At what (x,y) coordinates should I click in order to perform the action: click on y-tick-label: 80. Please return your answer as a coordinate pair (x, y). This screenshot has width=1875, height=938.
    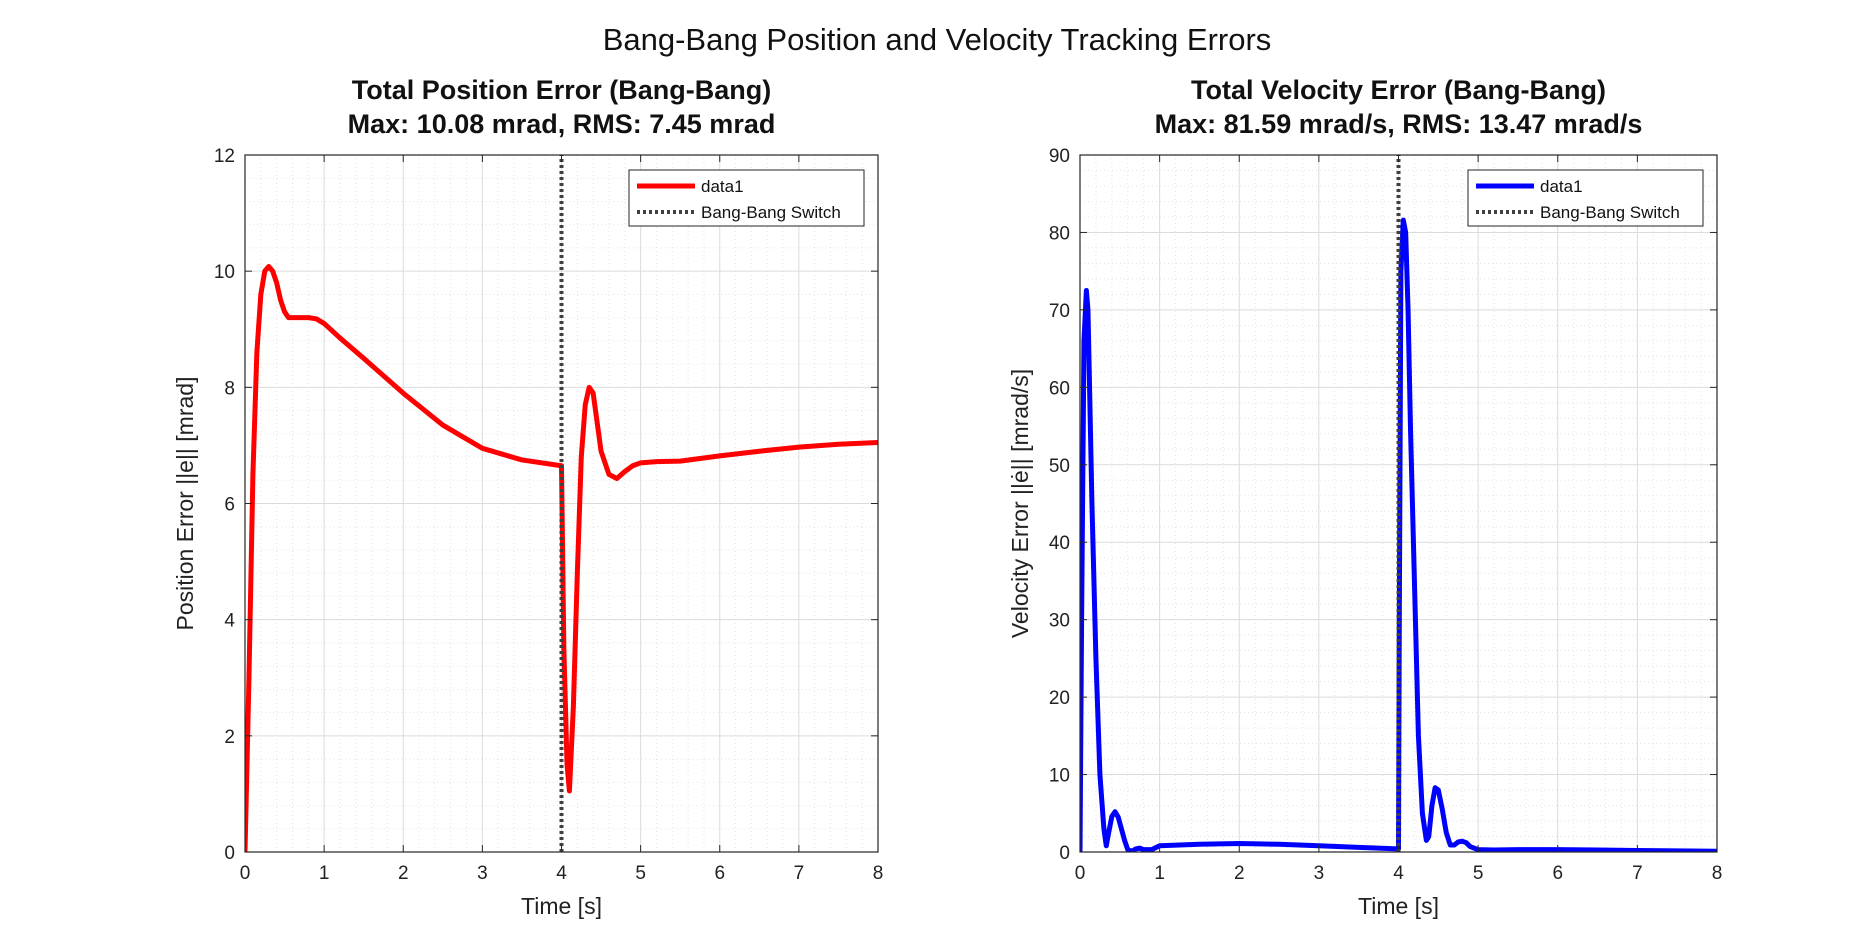
    Looking at the image, I should click on (1059, 233).